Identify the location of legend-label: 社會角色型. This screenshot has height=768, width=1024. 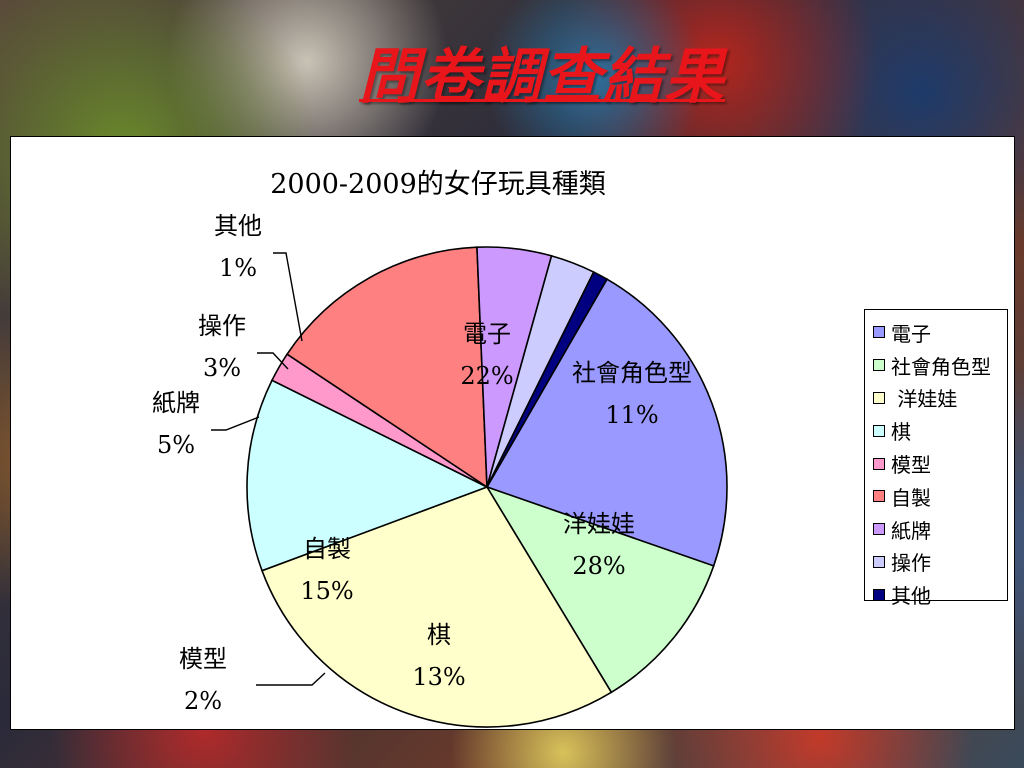
(941, 366).